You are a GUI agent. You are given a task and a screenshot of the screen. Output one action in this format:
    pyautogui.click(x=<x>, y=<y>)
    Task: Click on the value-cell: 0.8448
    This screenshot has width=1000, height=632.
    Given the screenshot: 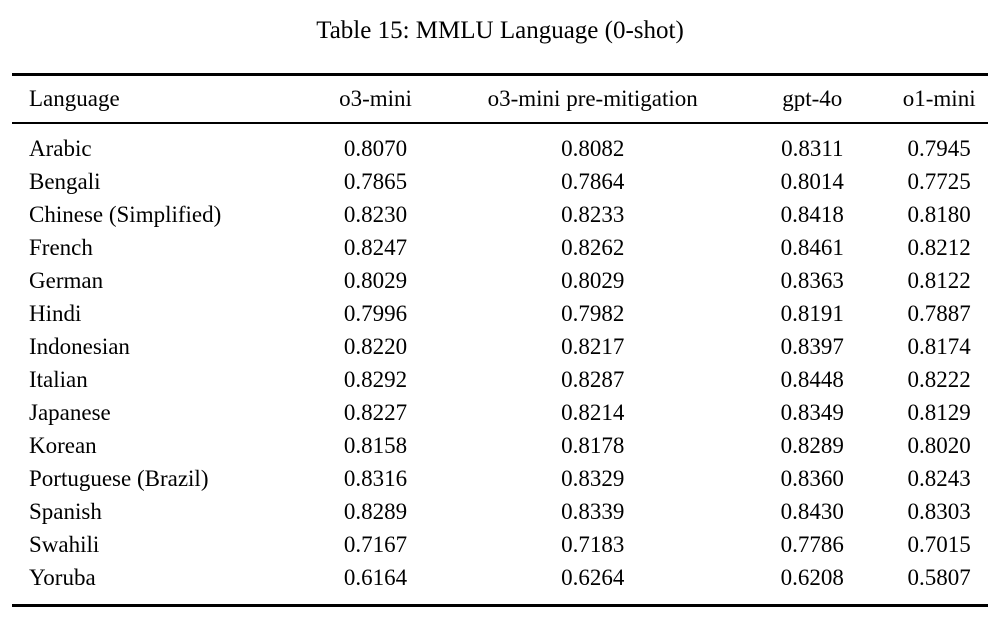 What is the action you would take?
    pyautogui.click(x=812, y=379)
    